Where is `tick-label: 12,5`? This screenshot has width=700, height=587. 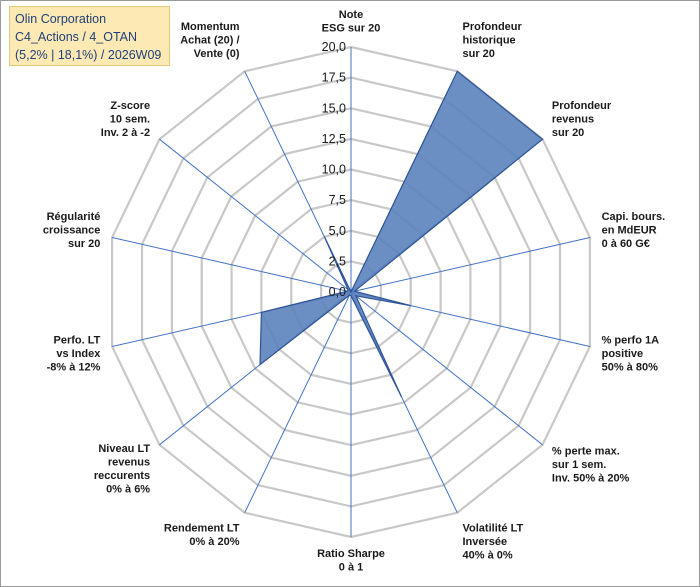 tick-label: 12,5 is located at coordinates (334, 139).